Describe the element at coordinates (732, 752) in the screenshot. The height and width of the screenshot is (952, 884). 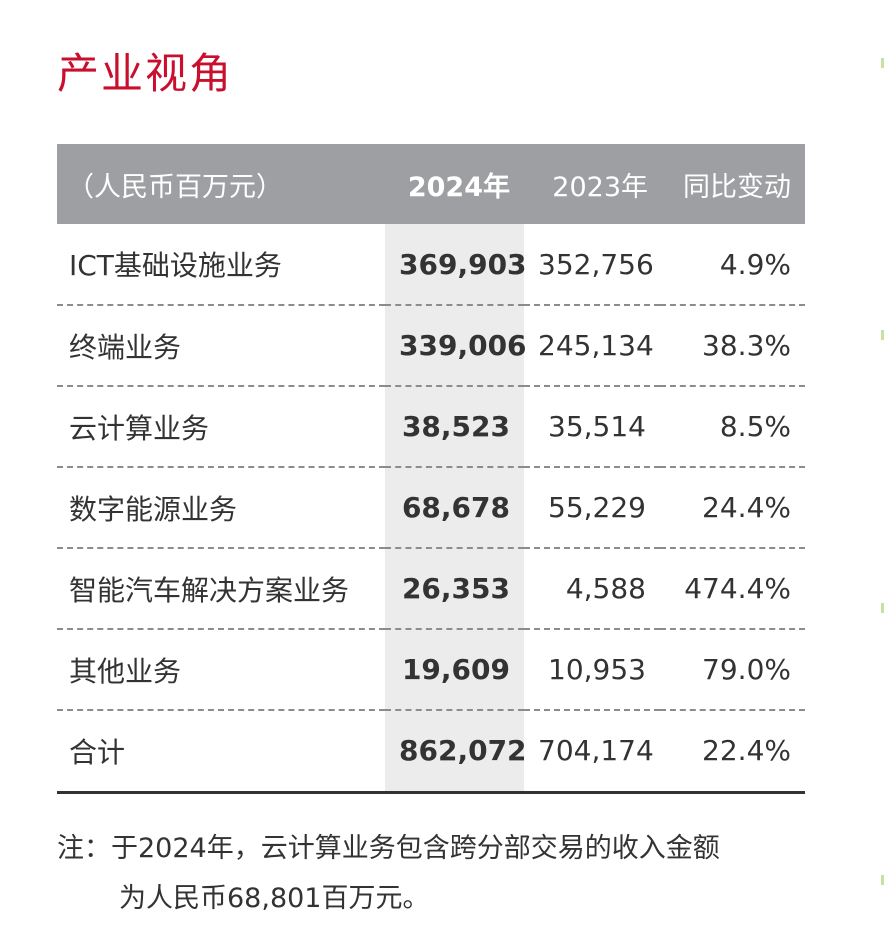
I see `total-value-change: 22.4%` at that location.